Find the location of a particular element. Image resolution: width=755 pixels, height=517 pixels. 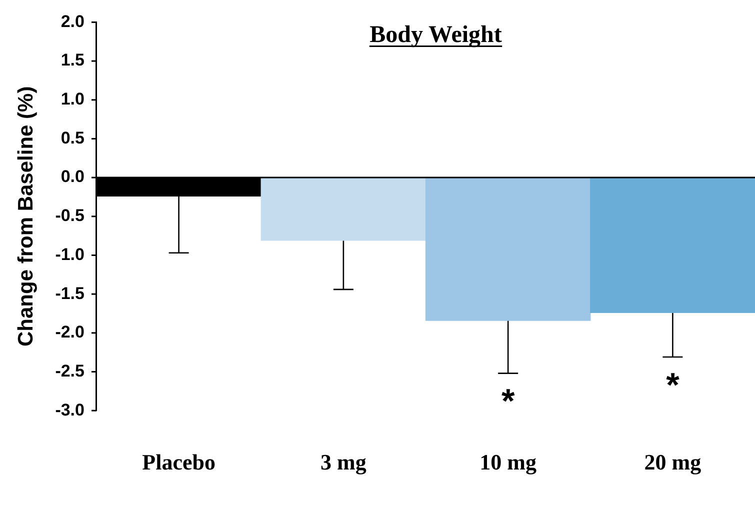

y-axis-title: Change from Baseline (%) is located at coordinates (26, 216).